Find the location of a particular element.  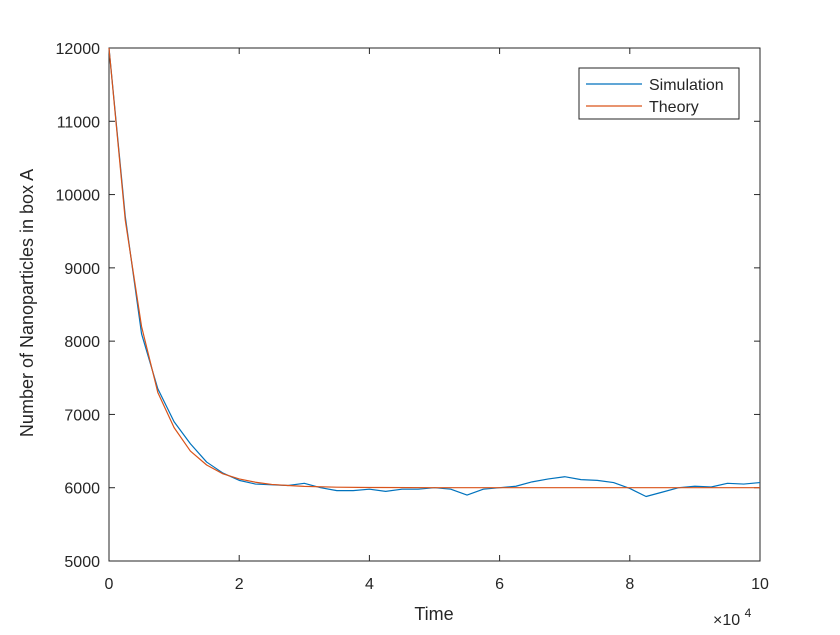

x-tick-label: 0 is located at coordinates (109, 584).